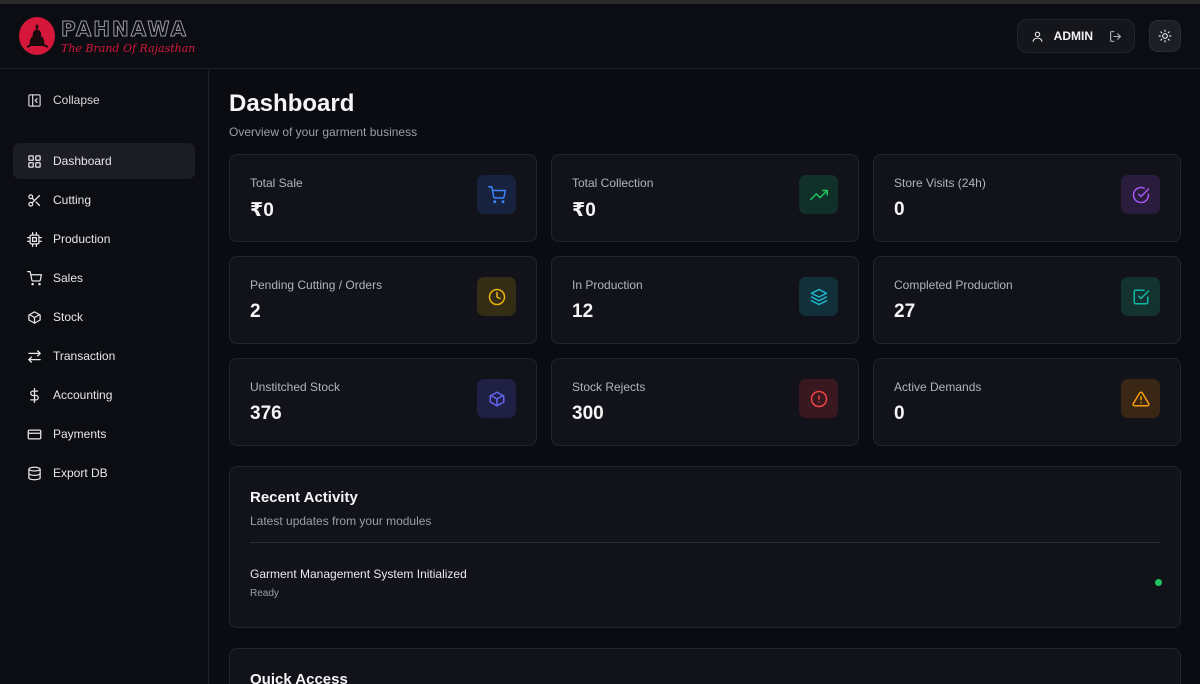  What do you see at coordinates (34, 161) in the screenshot?
I see `grid-icon` at bounding box center [34, 161].